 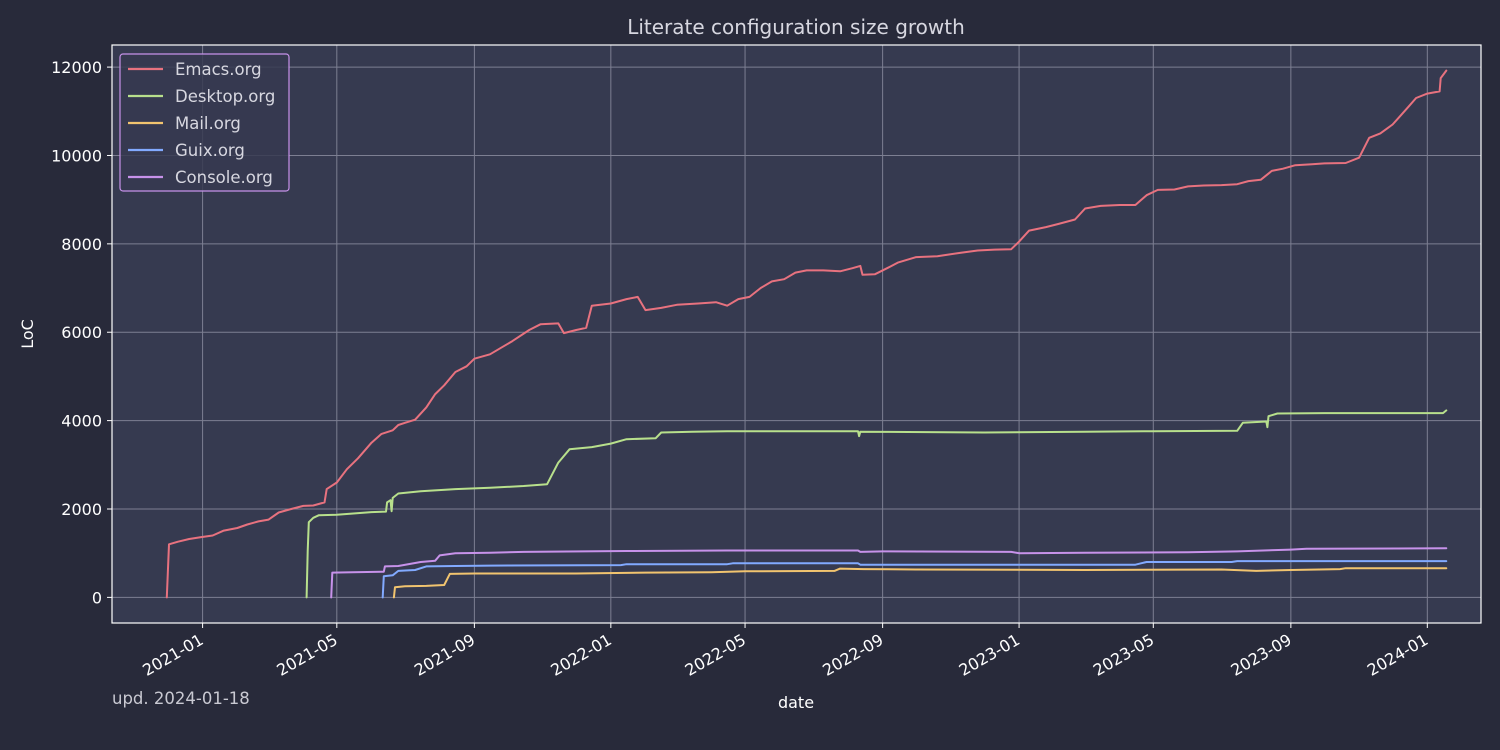 I want to click on x-tick-label: 2021-09, so click(x=444, y=655).